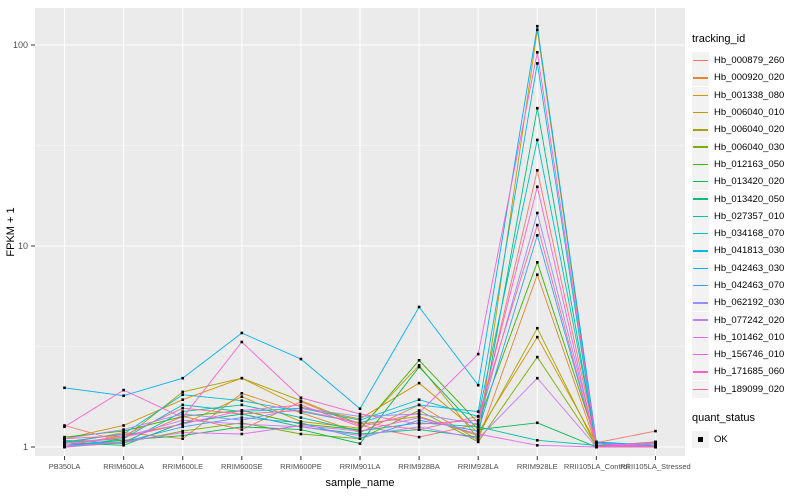 Image resolution: width=800 pixels, height=500 pixels. I want to click on x-tick-label: RRIM928LE, so click(537, 466).